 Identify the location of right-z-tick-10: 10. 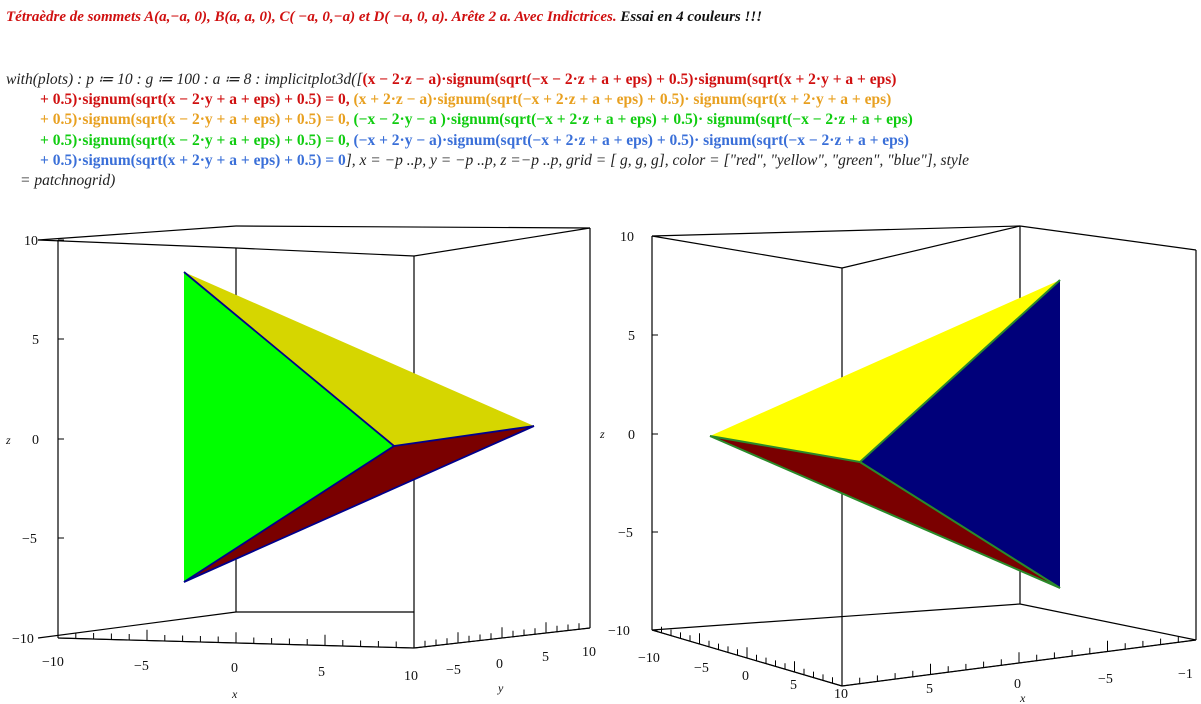
(627, 237).